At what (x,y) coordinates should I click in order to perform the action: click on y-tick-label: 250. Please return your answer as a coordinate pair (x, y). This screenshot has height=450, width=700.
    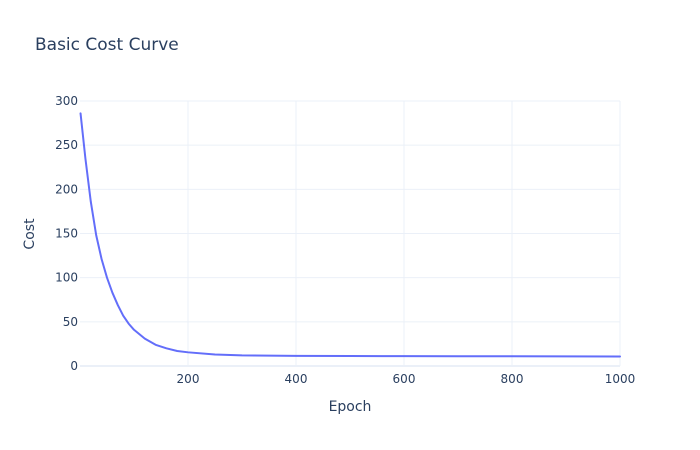
    Looking at the image, I should click on (66, 145).